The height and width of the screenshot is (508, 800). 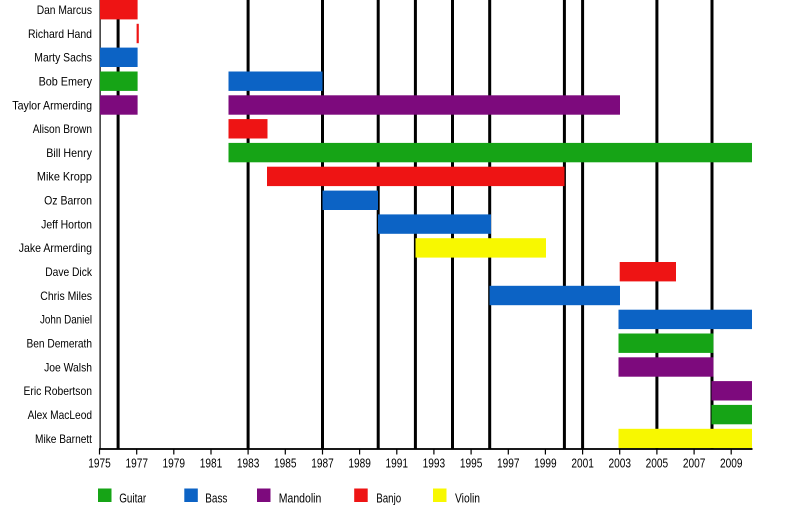 What do you see at coordinates (136, 463) in the screenshot?
I see `svg-text: 1977` at bounding box center [136, 463].